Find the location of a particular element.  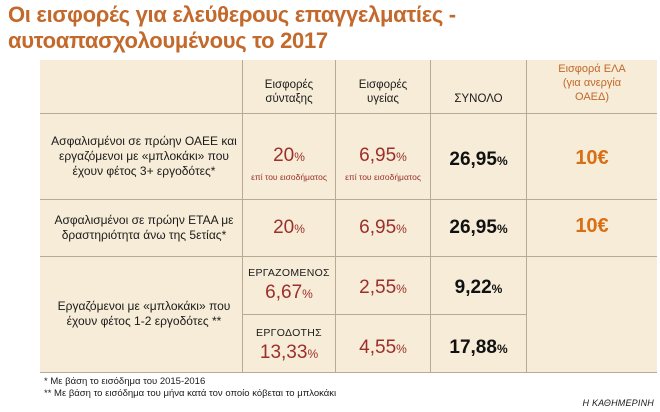

row-3-employer-label: ΕΡΓΟΔΟΤΗΣ is located at coordinates (289, 333).